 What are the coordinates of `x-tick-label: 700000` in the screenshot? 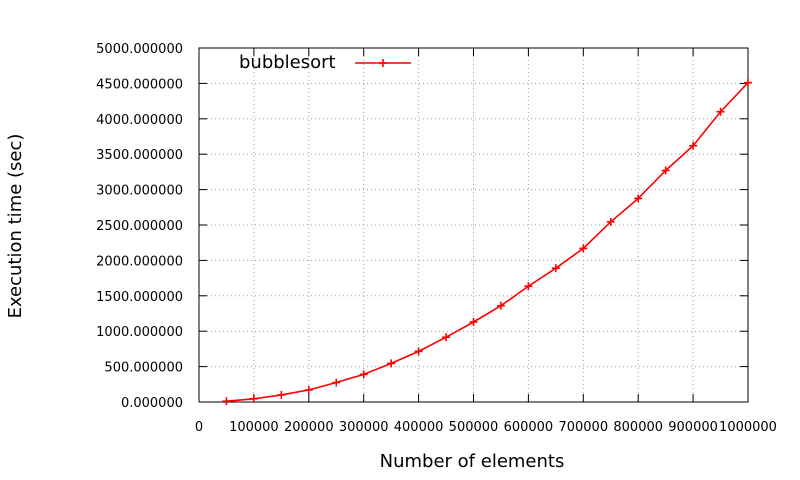 It's located at (583, 427).